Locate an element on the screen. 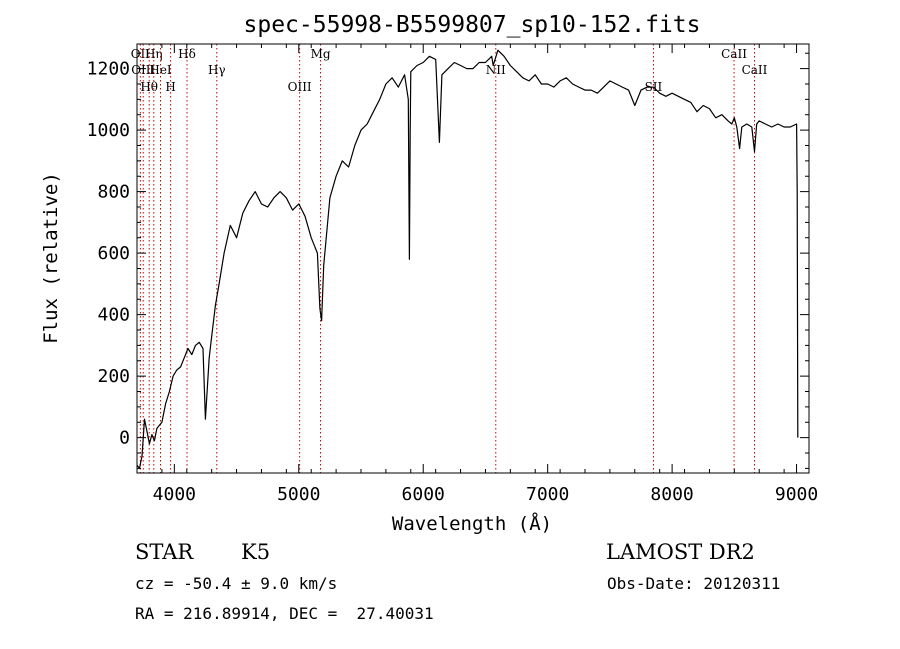 This screenshot has width=900, height=649. object-subclass: K5 is located at coordinates (256, 552).